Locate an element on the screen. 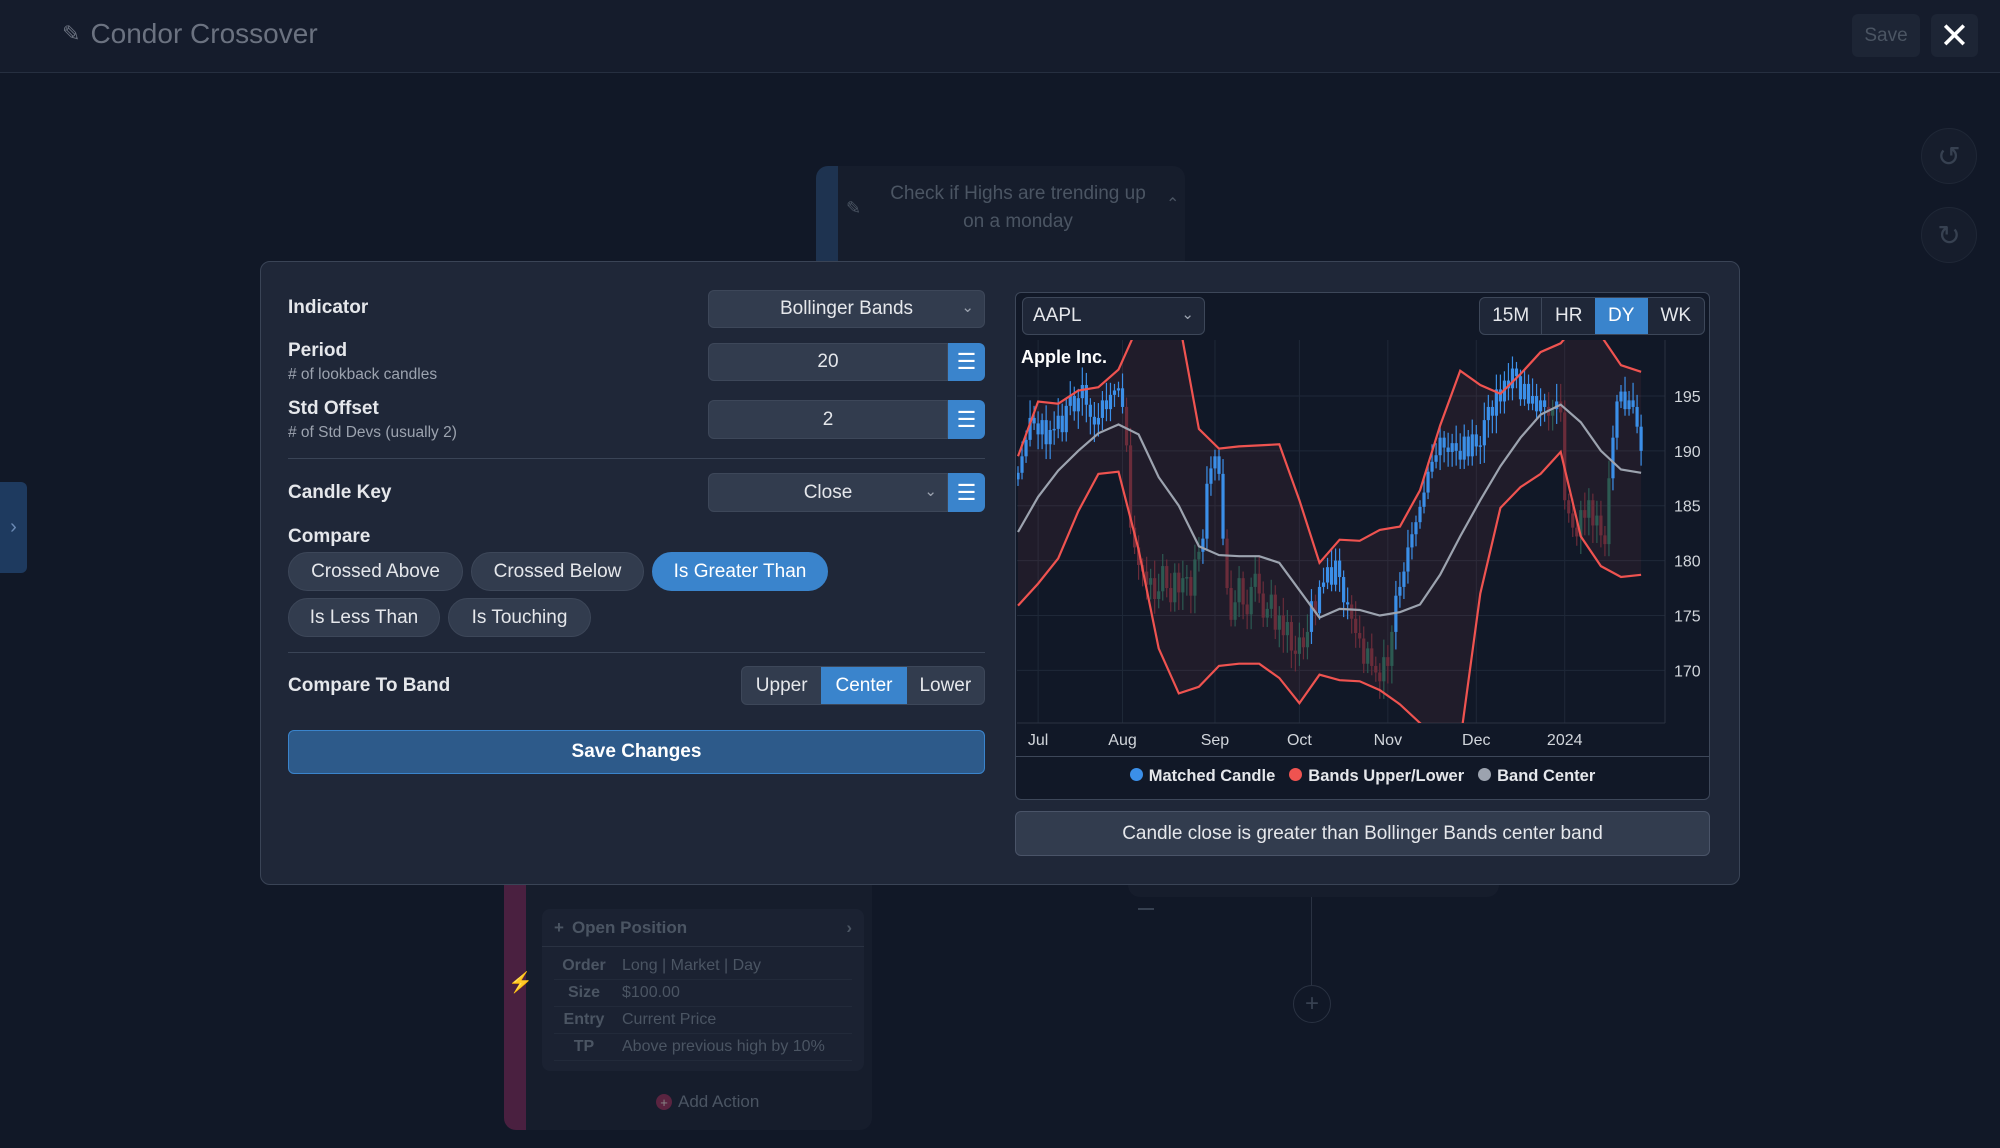 The width and height of the screenshot is (2000, 1148). compare-is-less-than: Is Less Than is located at coordinates (364, 617).